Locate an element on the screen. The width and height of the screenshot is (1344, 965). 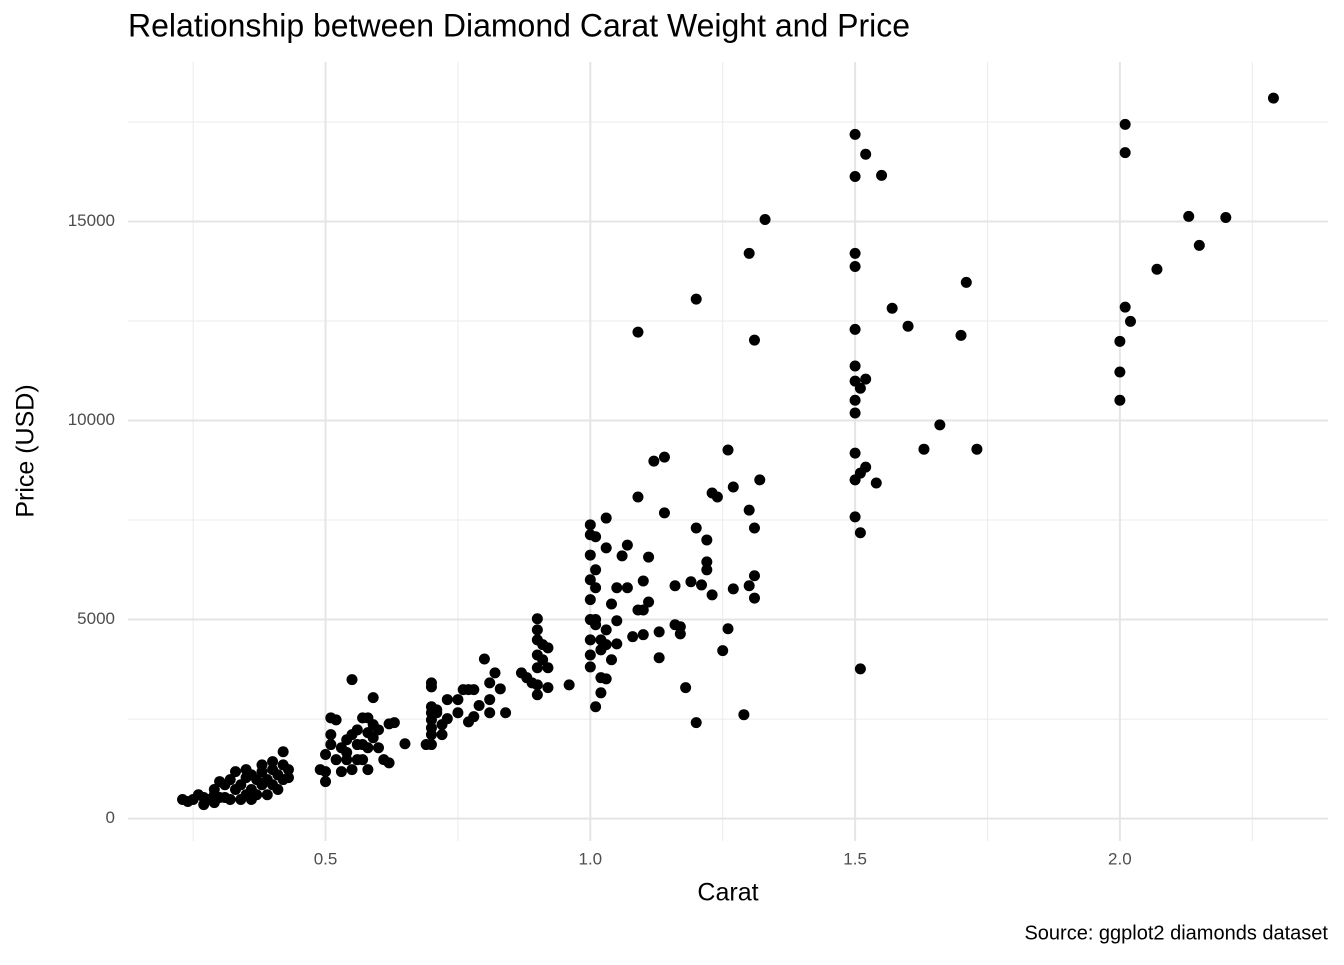
caption: Source: ggplot2 diamonds dataset is located at coordinates (1176, 933).